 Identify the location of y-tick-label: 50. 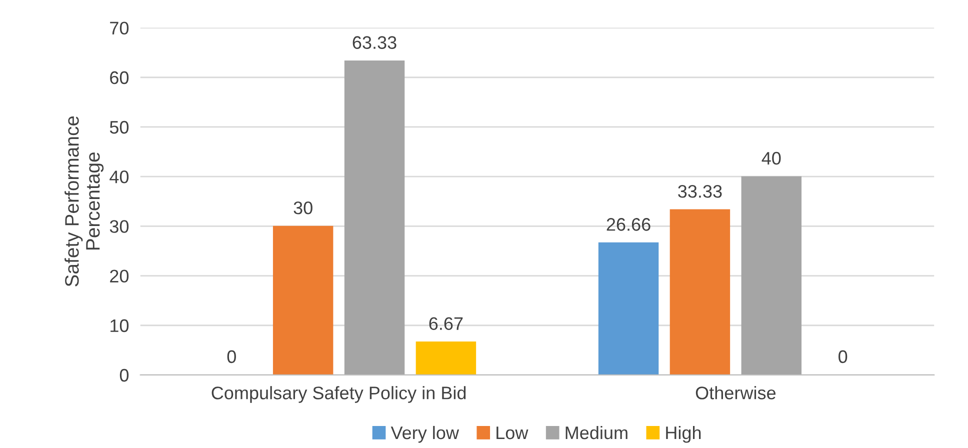
(119, 127).